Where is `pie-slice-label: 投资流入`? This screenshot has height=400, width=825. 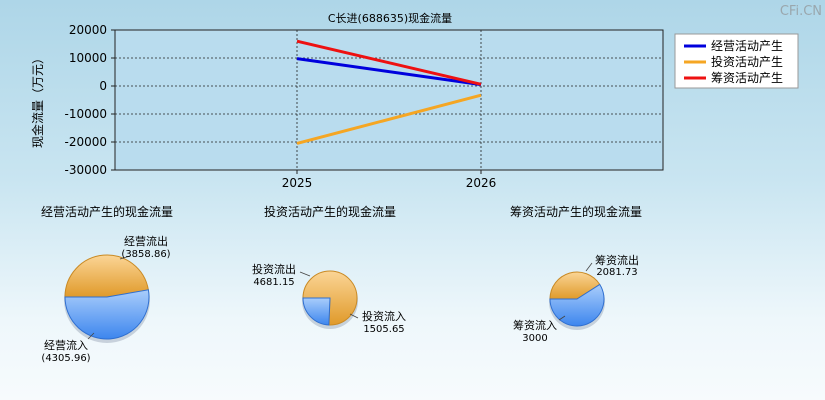 pie-slice-label: 投资流入 is located at coordinates (384, 316).